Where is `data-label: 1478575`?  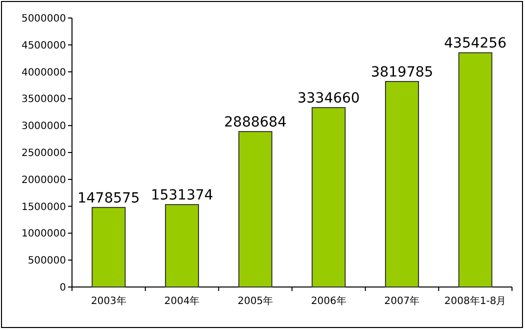
data-label: 1478575 is located at coordinates (108, 198).